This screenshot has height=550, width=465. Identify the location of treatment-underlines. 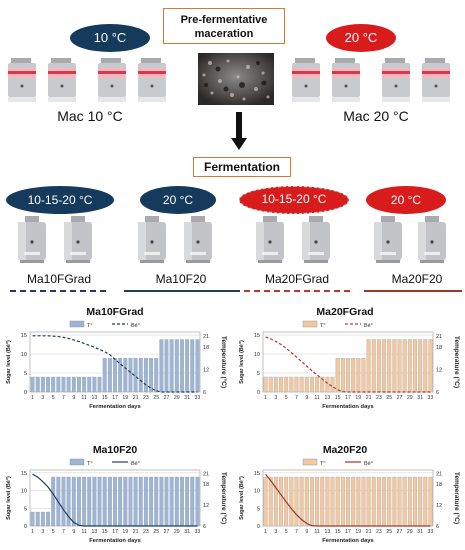
(236, 291).